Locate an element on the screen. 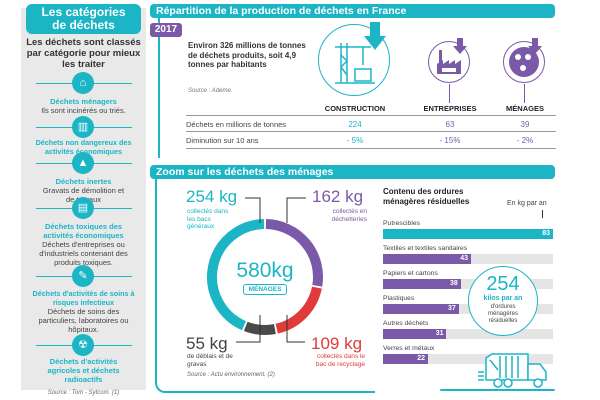  house-icon: ⌂ is located at coordinates (83, 83).